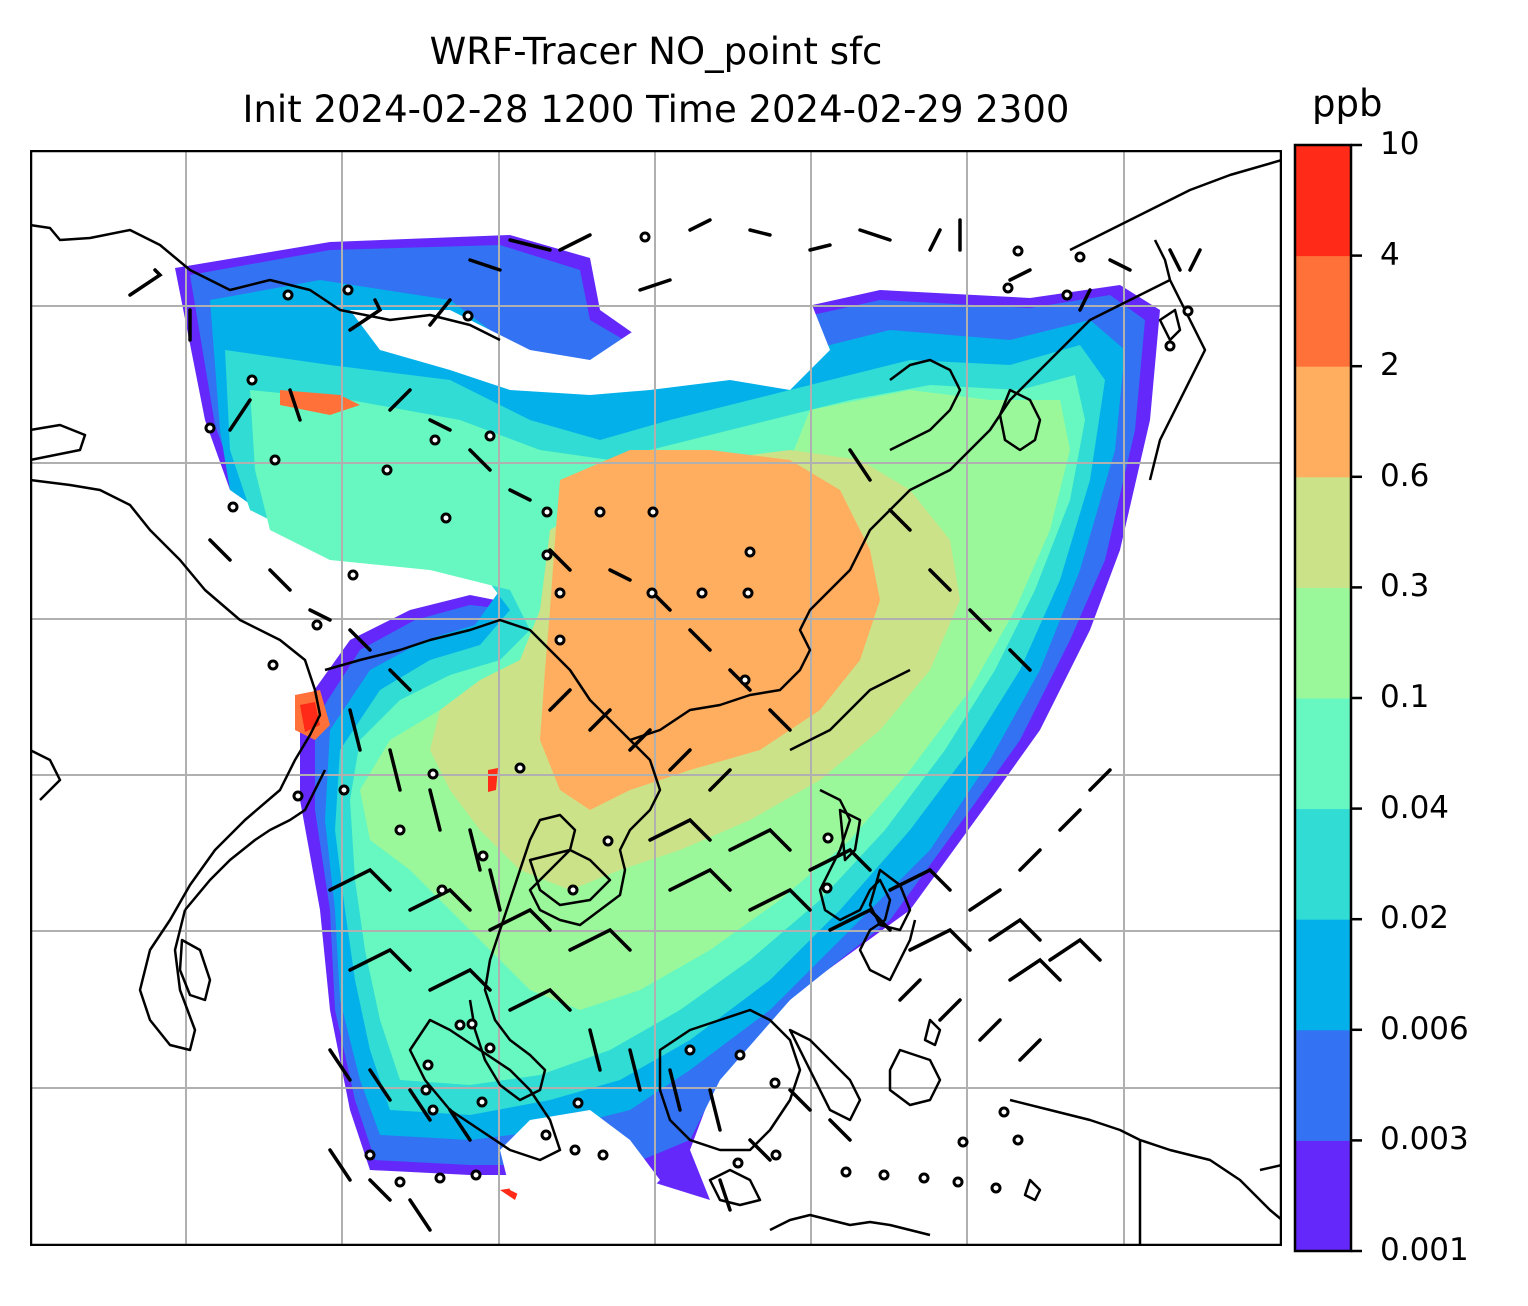 This screenshot has width=1528, height=1306. Describe the element at coordinates (1405, 586) in the screenshot. I see `colorbar-tick-label: 0.3` at that location.